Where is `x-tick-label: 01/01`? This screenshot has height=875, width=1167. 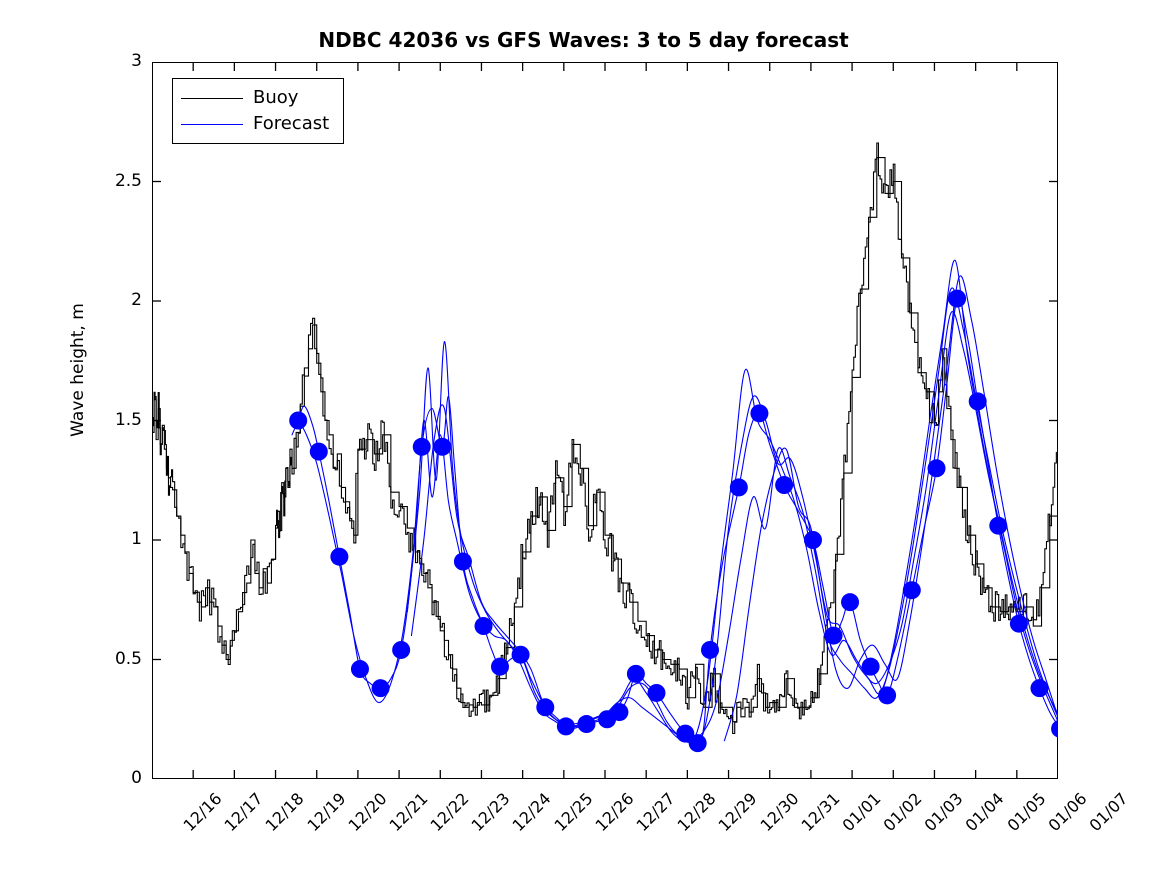
x-tick-label: 01/01 is located at coordinates (861, 812).